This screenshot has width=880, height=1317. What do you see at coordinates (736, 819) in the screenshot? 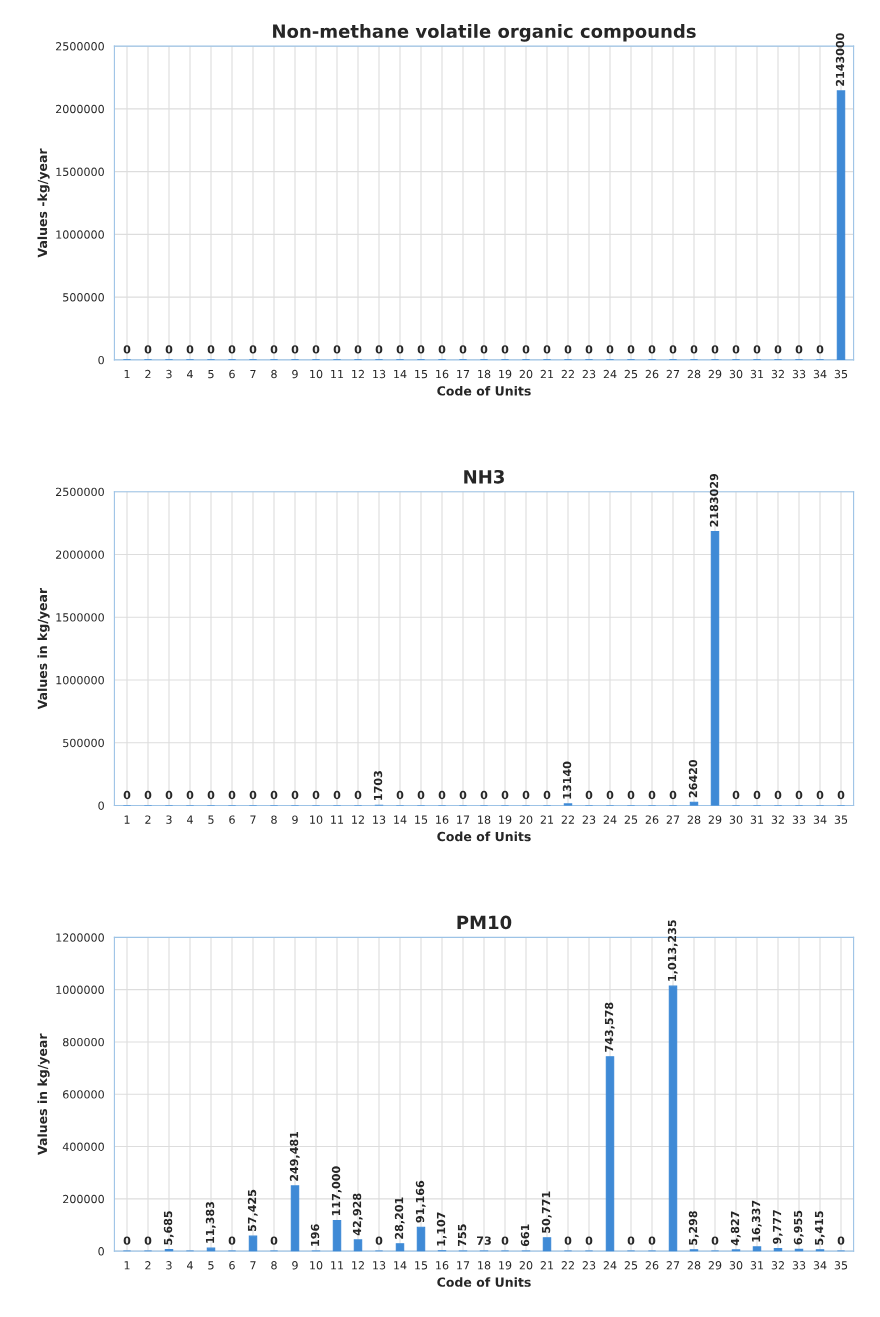
I see `x-tick-label: 30` at bounding box center [736, 819].